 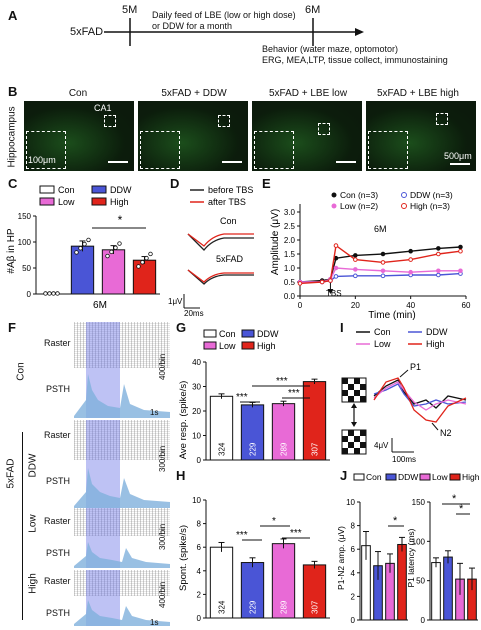 I want to click on f-ddw-psth, so click(x=122, y=488).